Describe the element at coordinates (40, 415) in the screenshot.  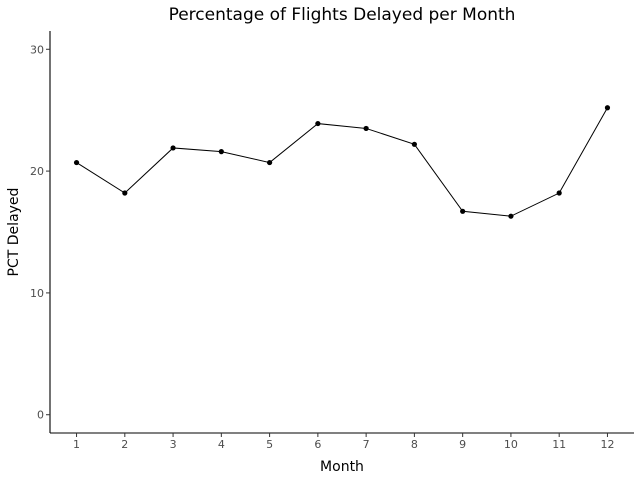
I see `y-tick-label: 0` at that location.